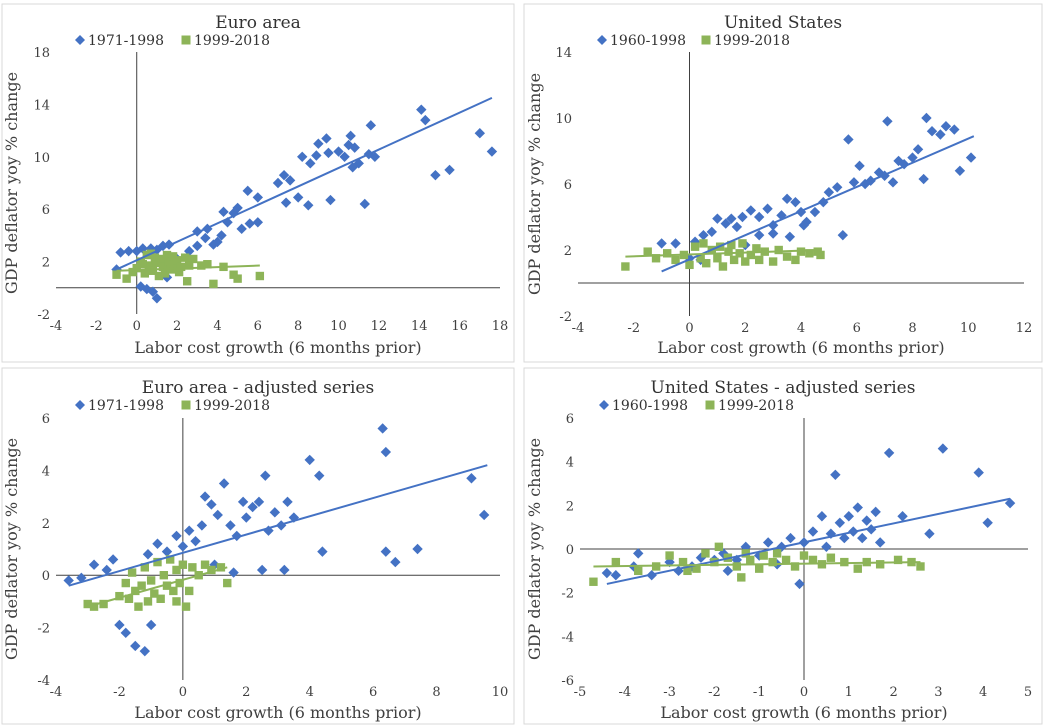 The image size is (1046, 726). I want to click on series-early, so click(816, 189).